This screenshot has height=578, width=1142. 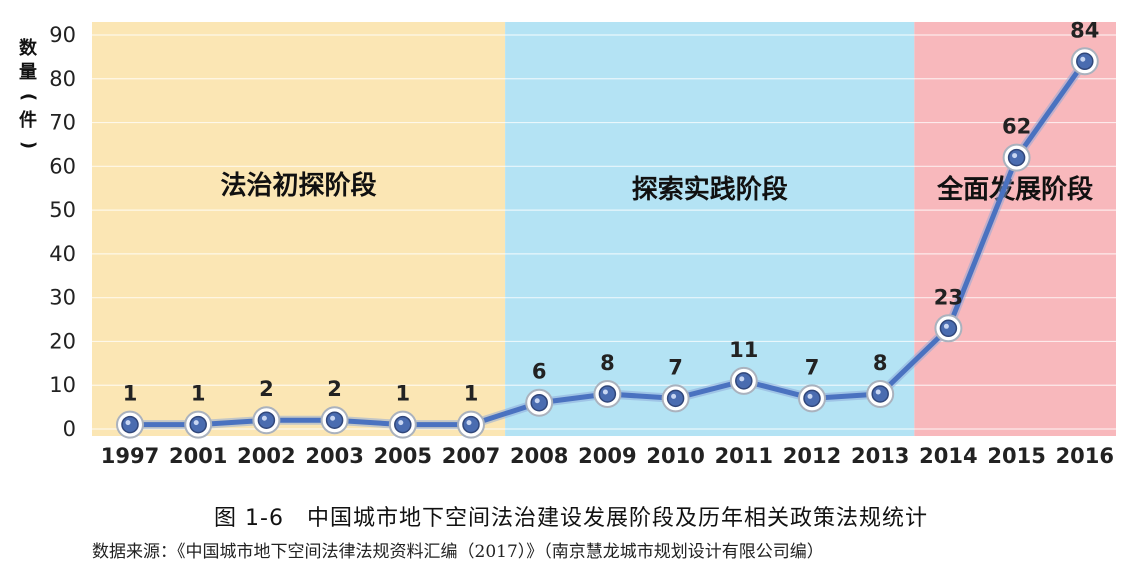 What do you see at coordinates (62, 385) in the screenshot?
I see `y-tick-label: 10` at bounding box center [62, 385].